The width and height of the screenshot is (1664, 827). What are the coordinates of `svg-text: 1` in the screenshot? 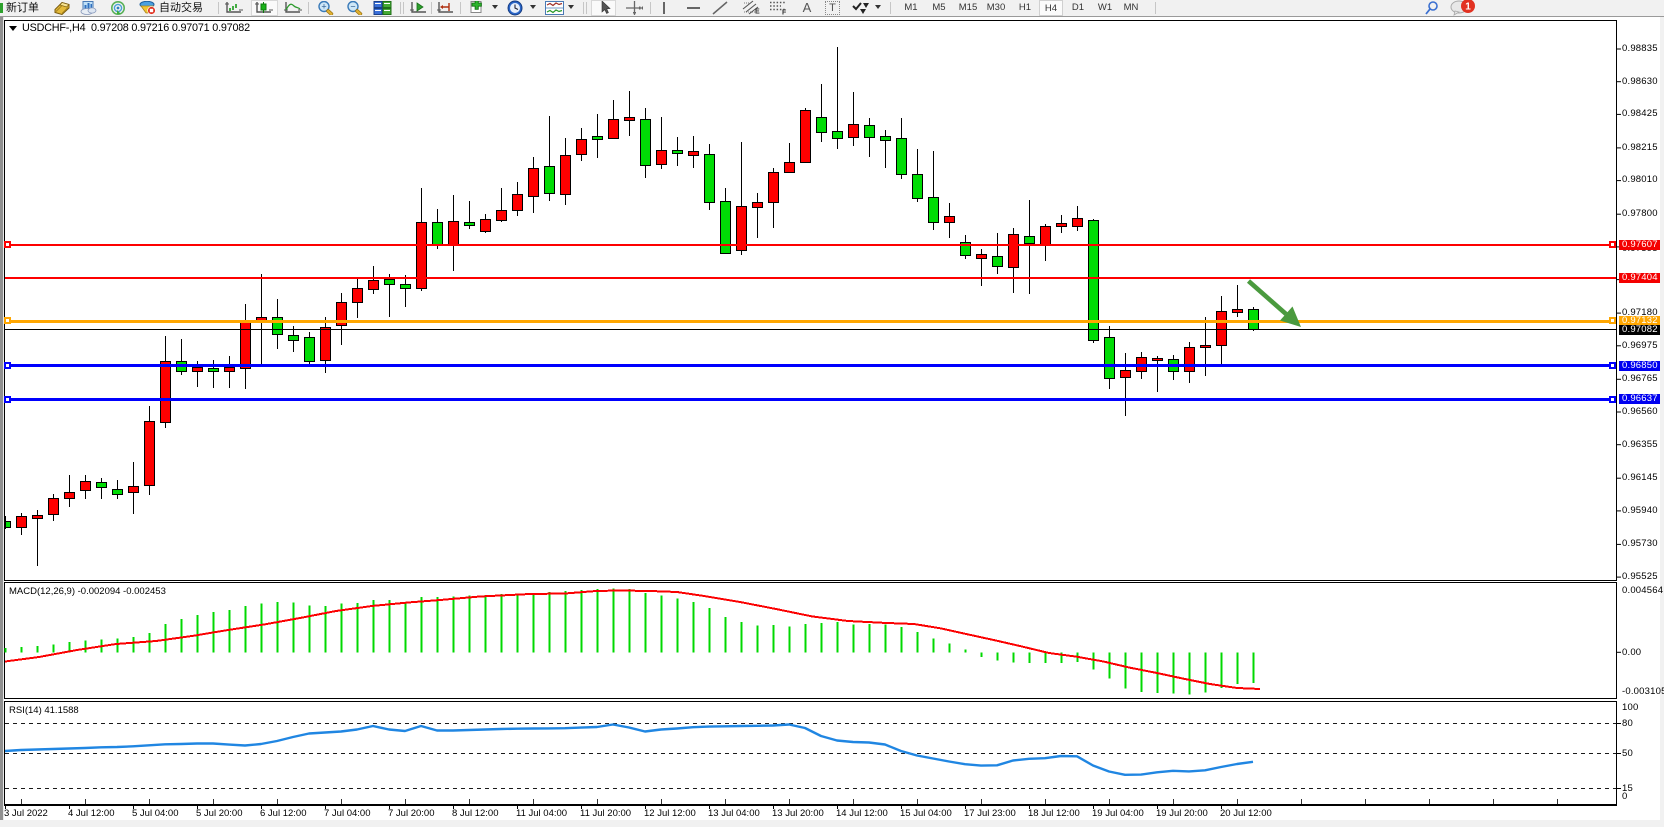 It's located at (1468, 7).